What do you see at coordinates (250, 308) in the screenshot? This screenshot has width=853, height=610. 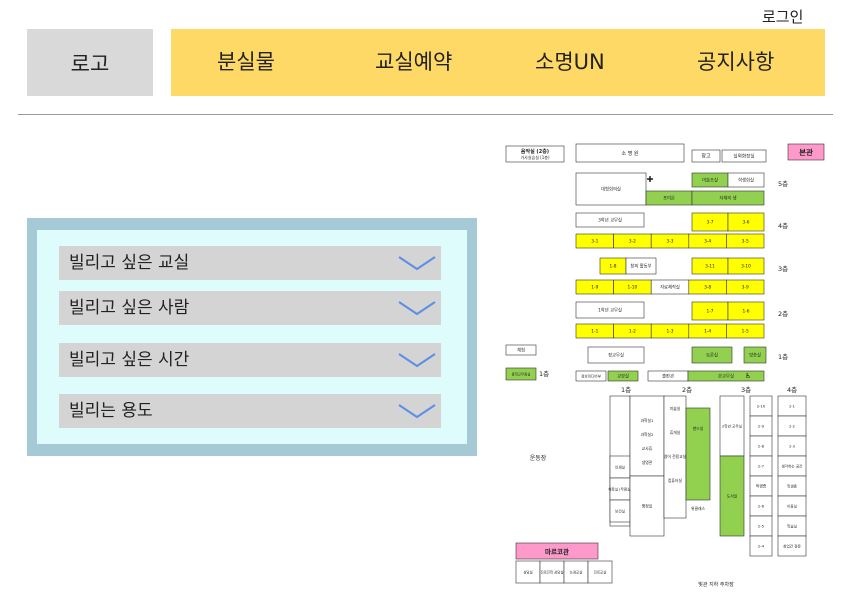 I see `dropdown-person: 빌리고 싶은 사람` at bounding box center [250, 308].